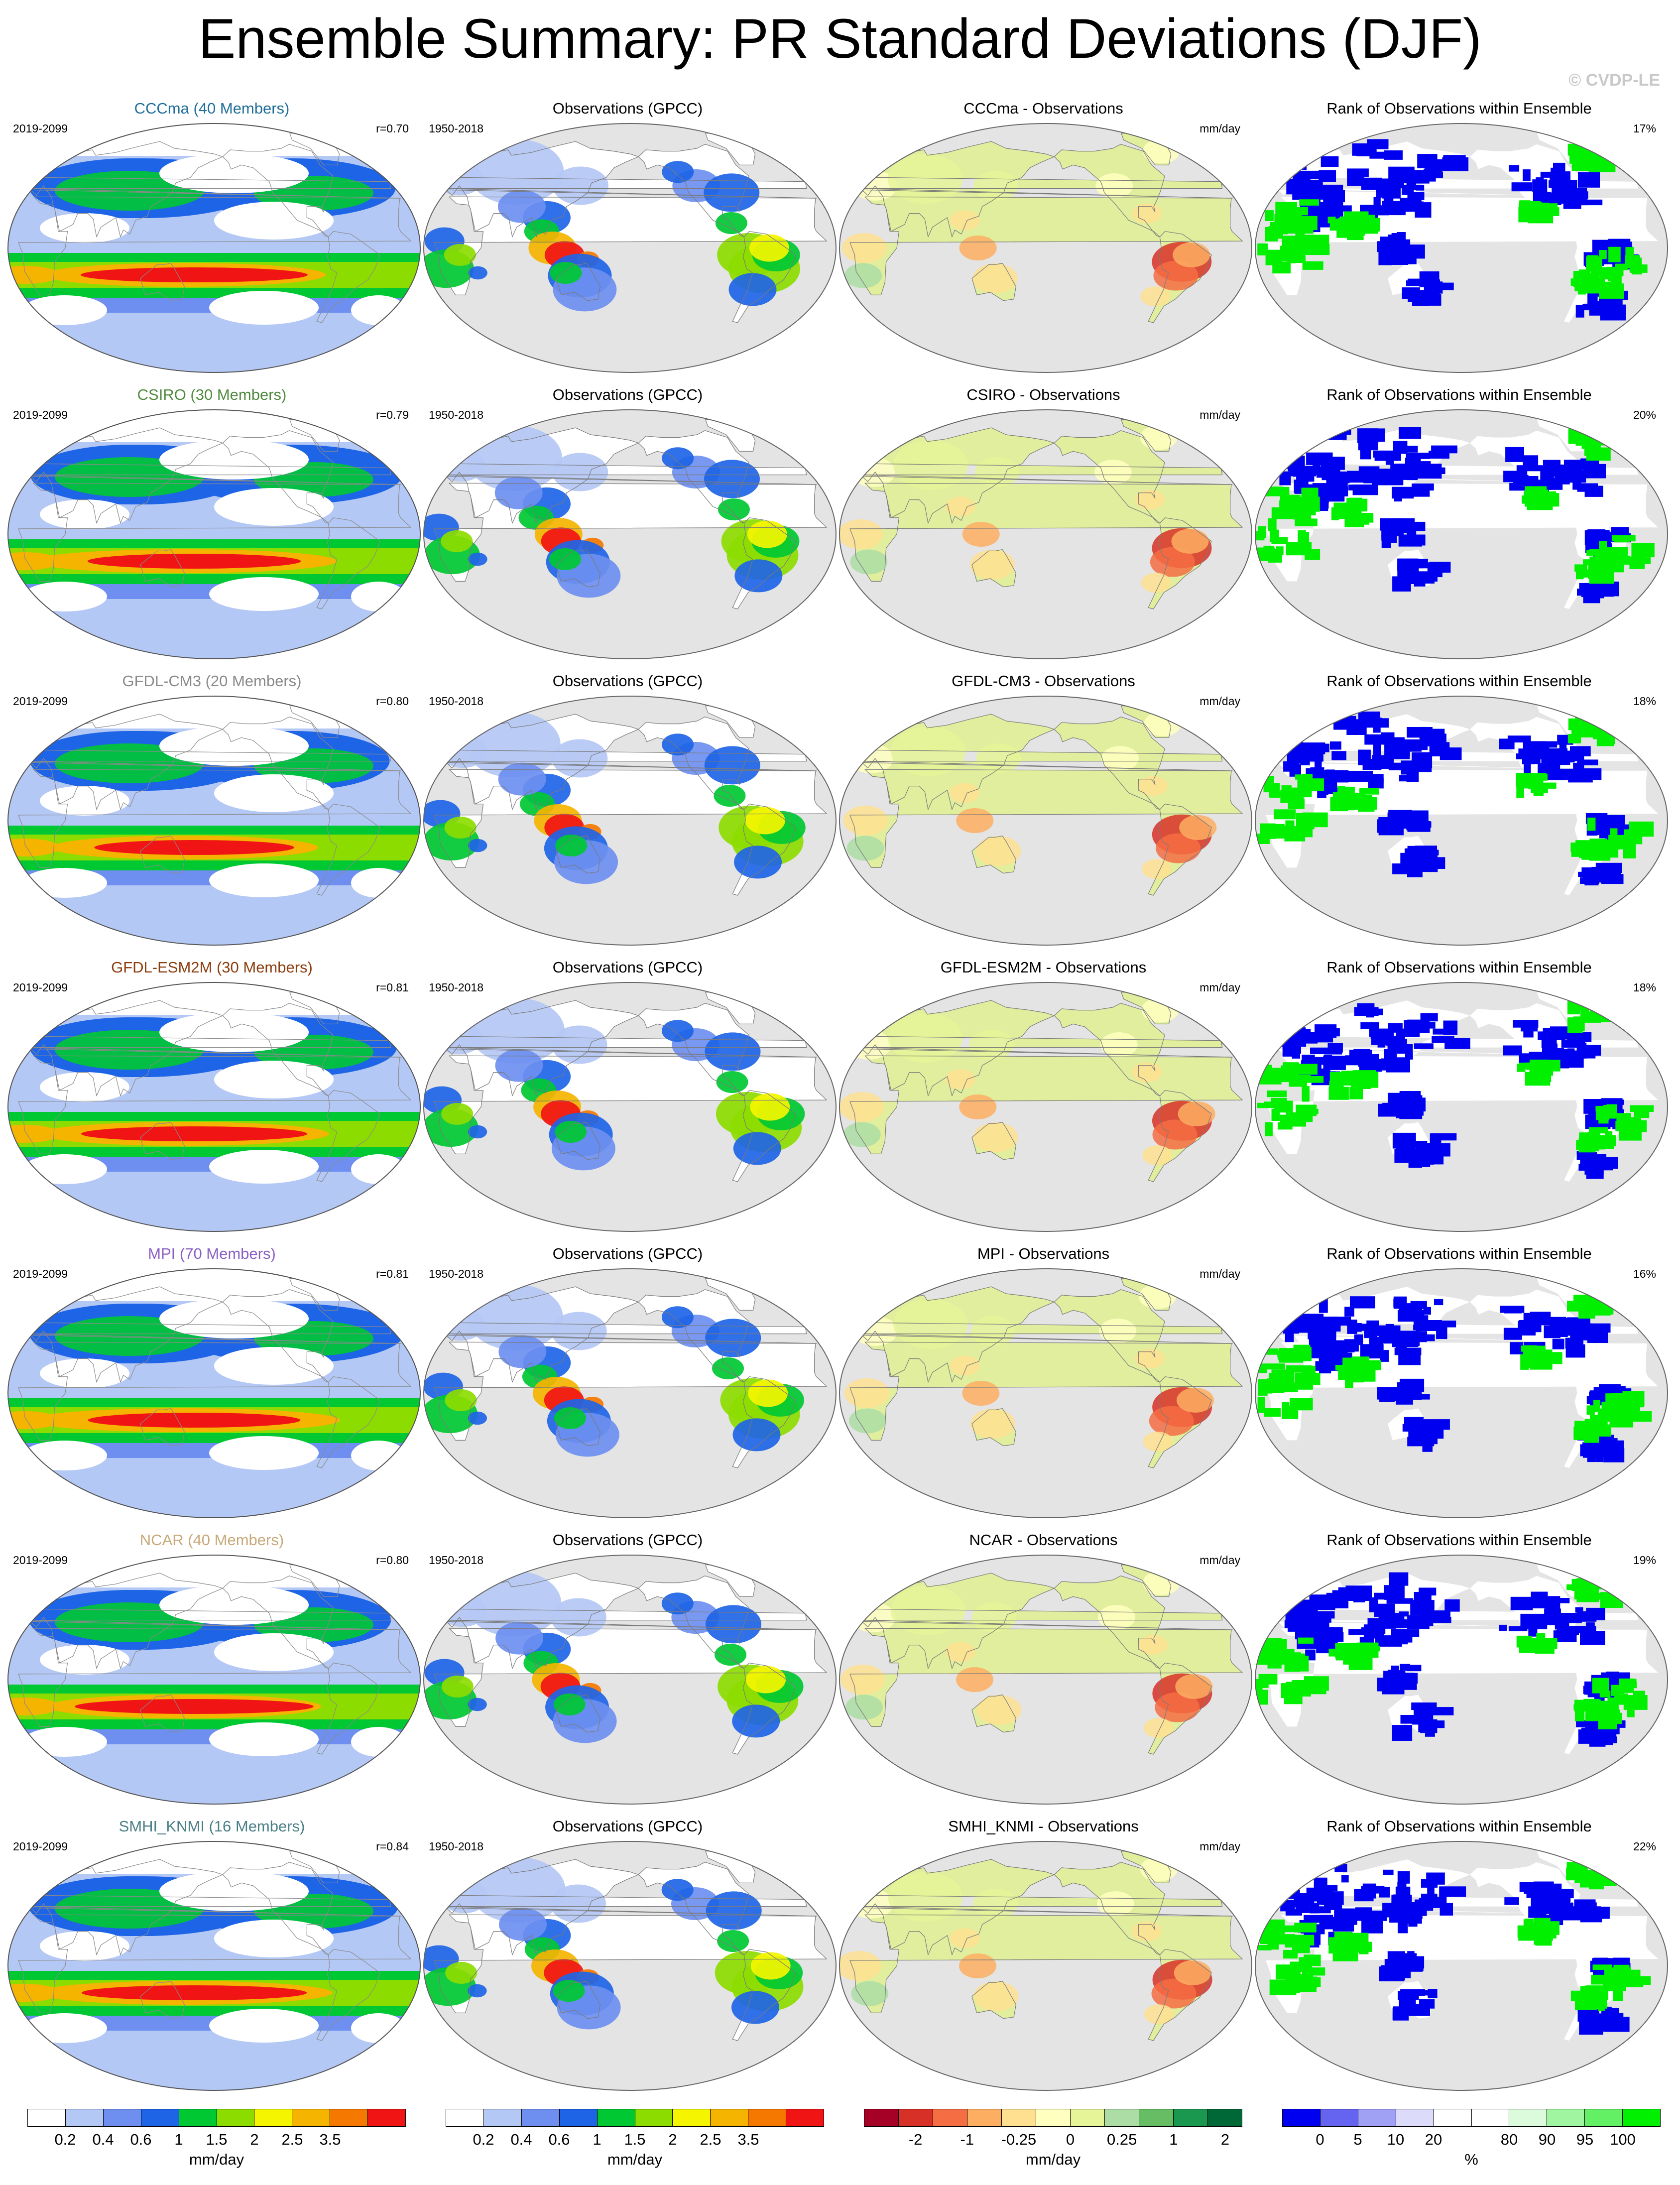  I want to click on panel-title: CCCma (40 Members), so click(212, 108).